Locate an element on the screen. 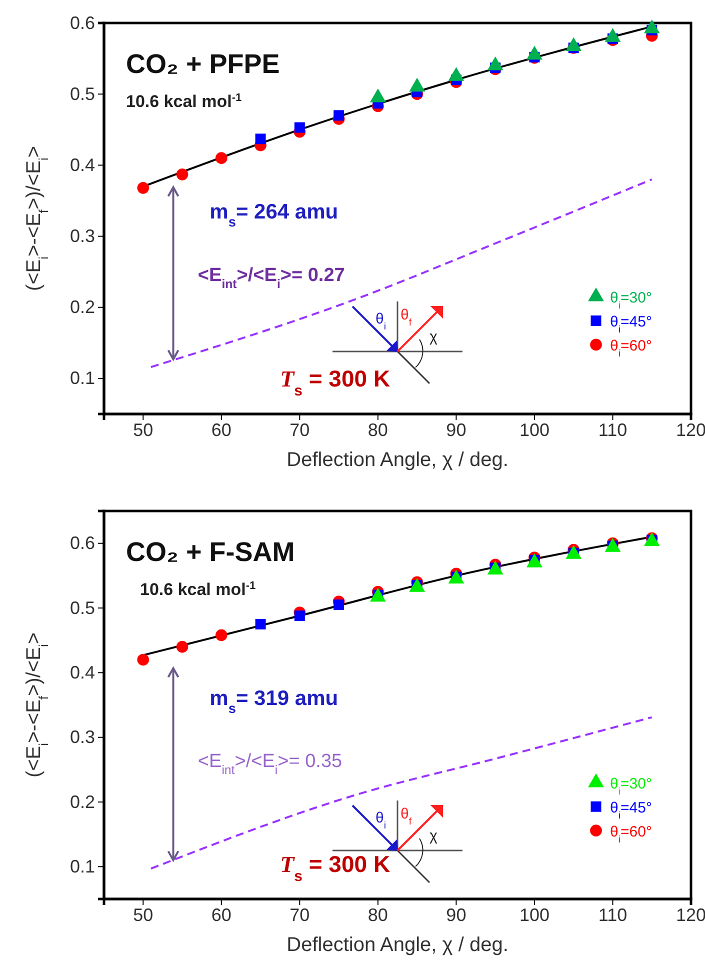  text: CO₂ + PFPE is located at coordinates (203, 64).